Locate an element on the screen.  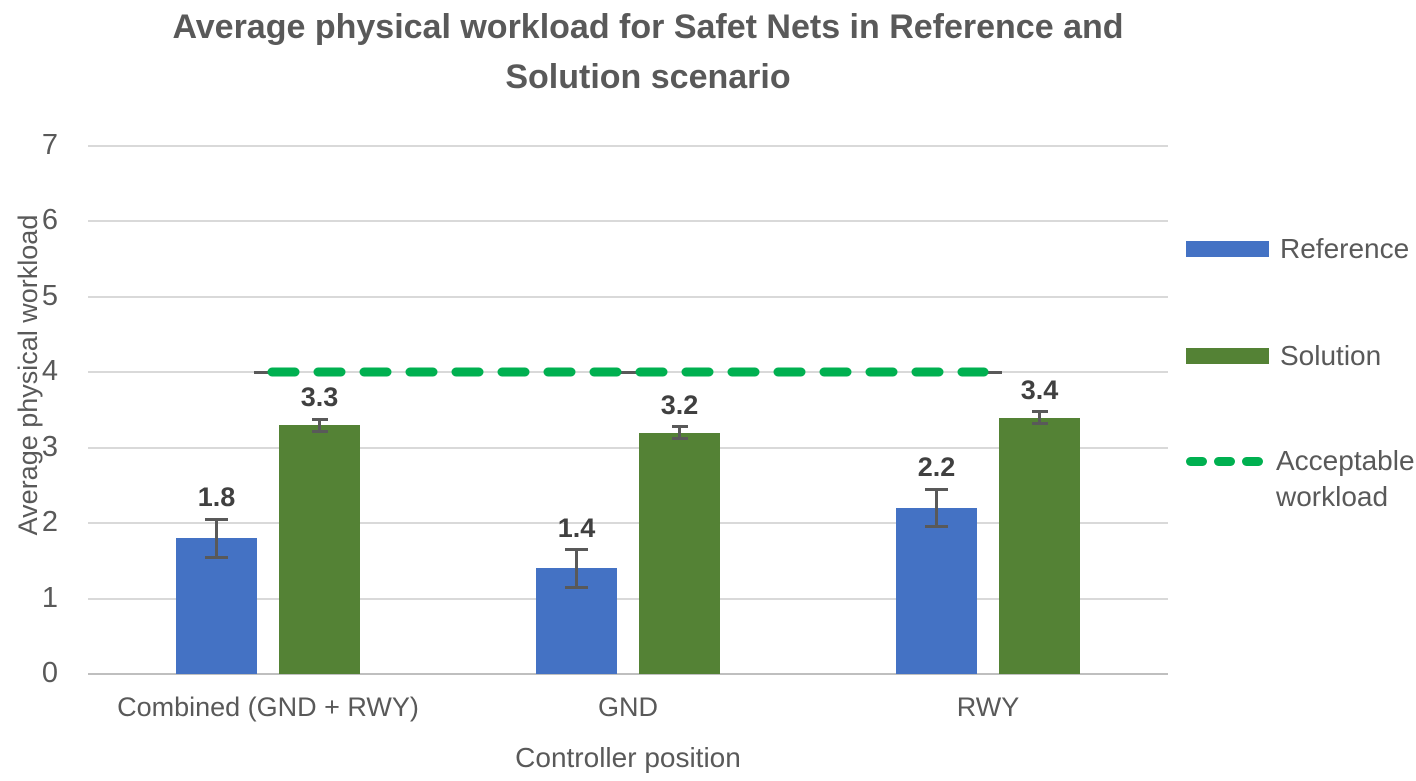
x-axis-line is located at coordinates (628, 674).